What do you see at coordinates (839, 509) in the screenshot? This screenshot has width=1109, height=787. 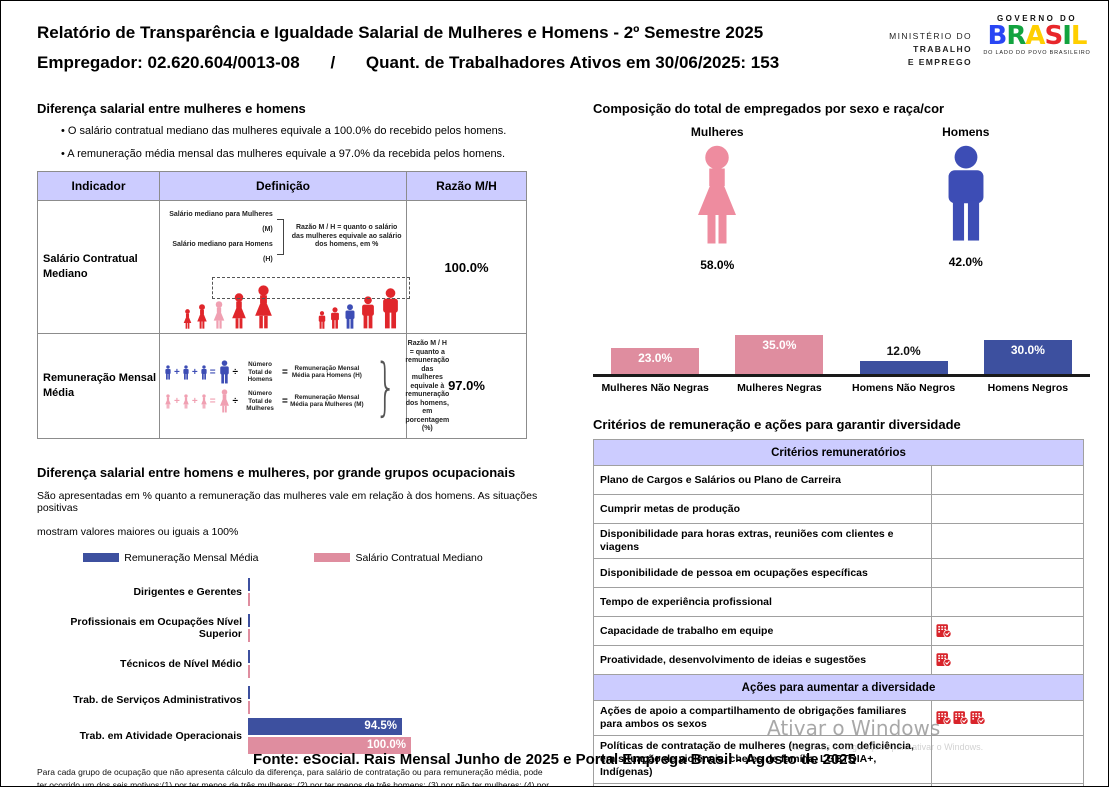 I see `criteria-row: Cumprir metas de produção` at bounding box center [839, 509].